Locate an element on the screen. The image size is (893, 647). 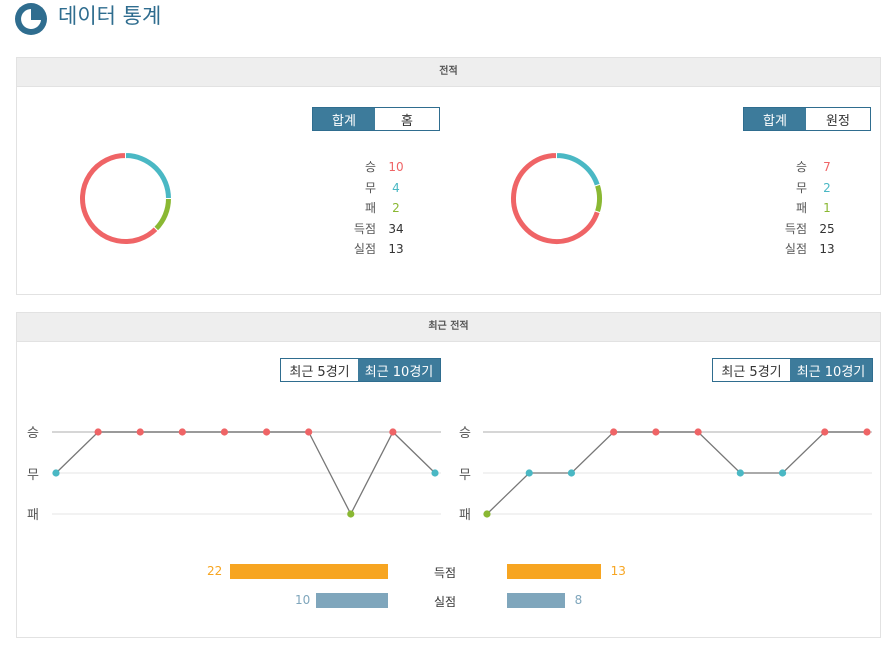
stat-value-win: 10 is located at coordinates (396, 167).